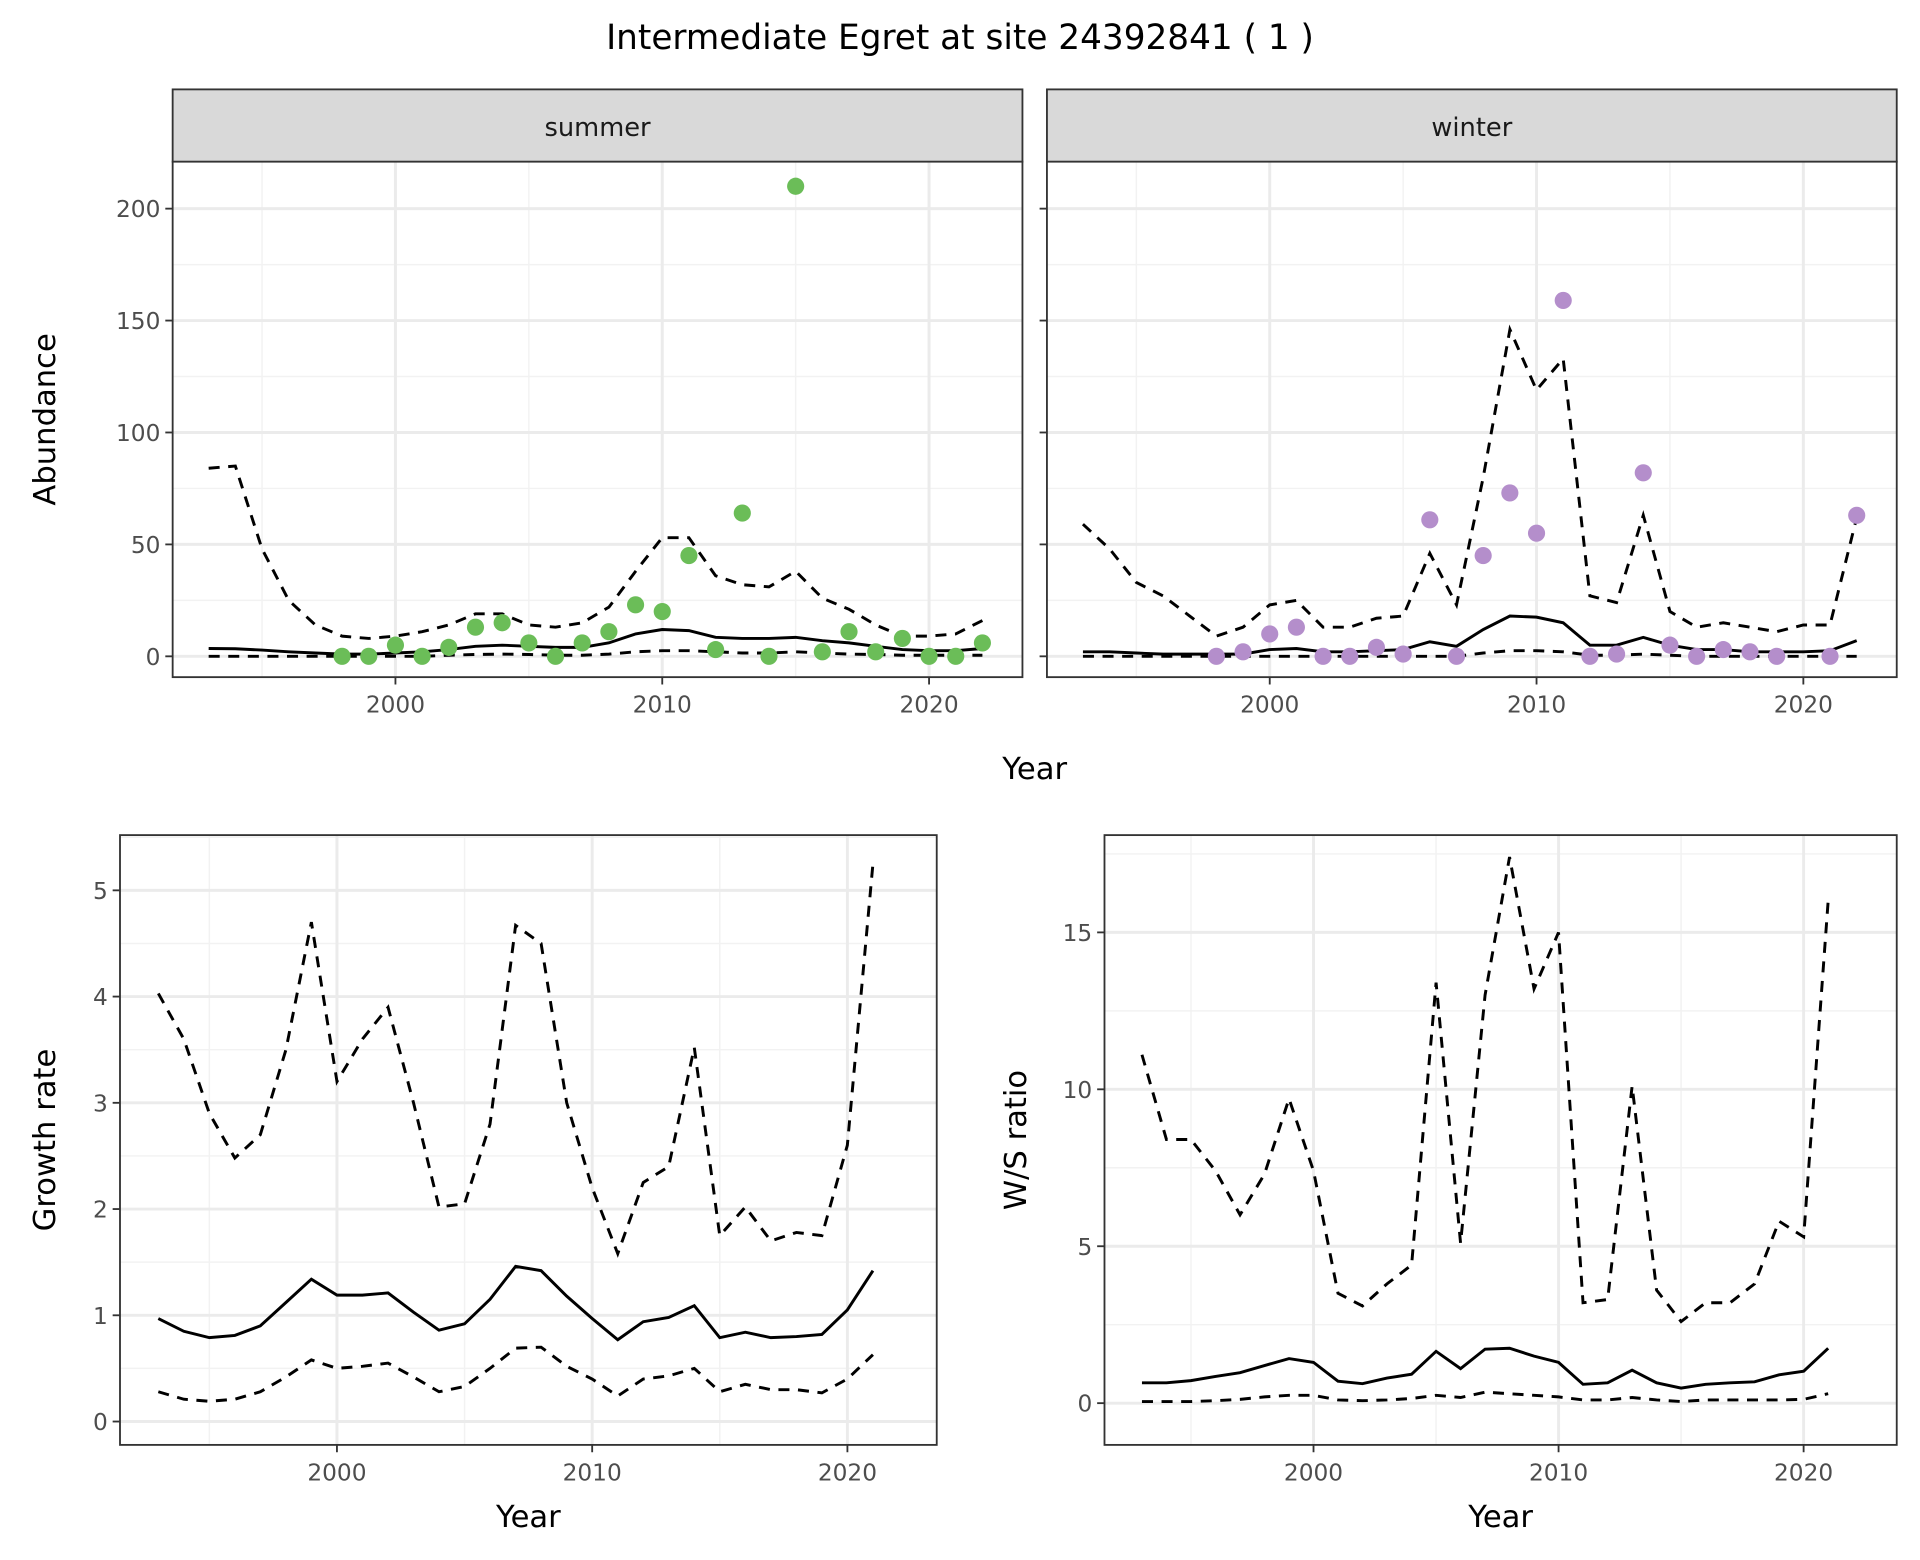 The width and height of the screenshot is (1920, 1560). Describe the element at coordinates (1078, 1090) in the screenshot. I see `y-tick-label: 10` at that location.